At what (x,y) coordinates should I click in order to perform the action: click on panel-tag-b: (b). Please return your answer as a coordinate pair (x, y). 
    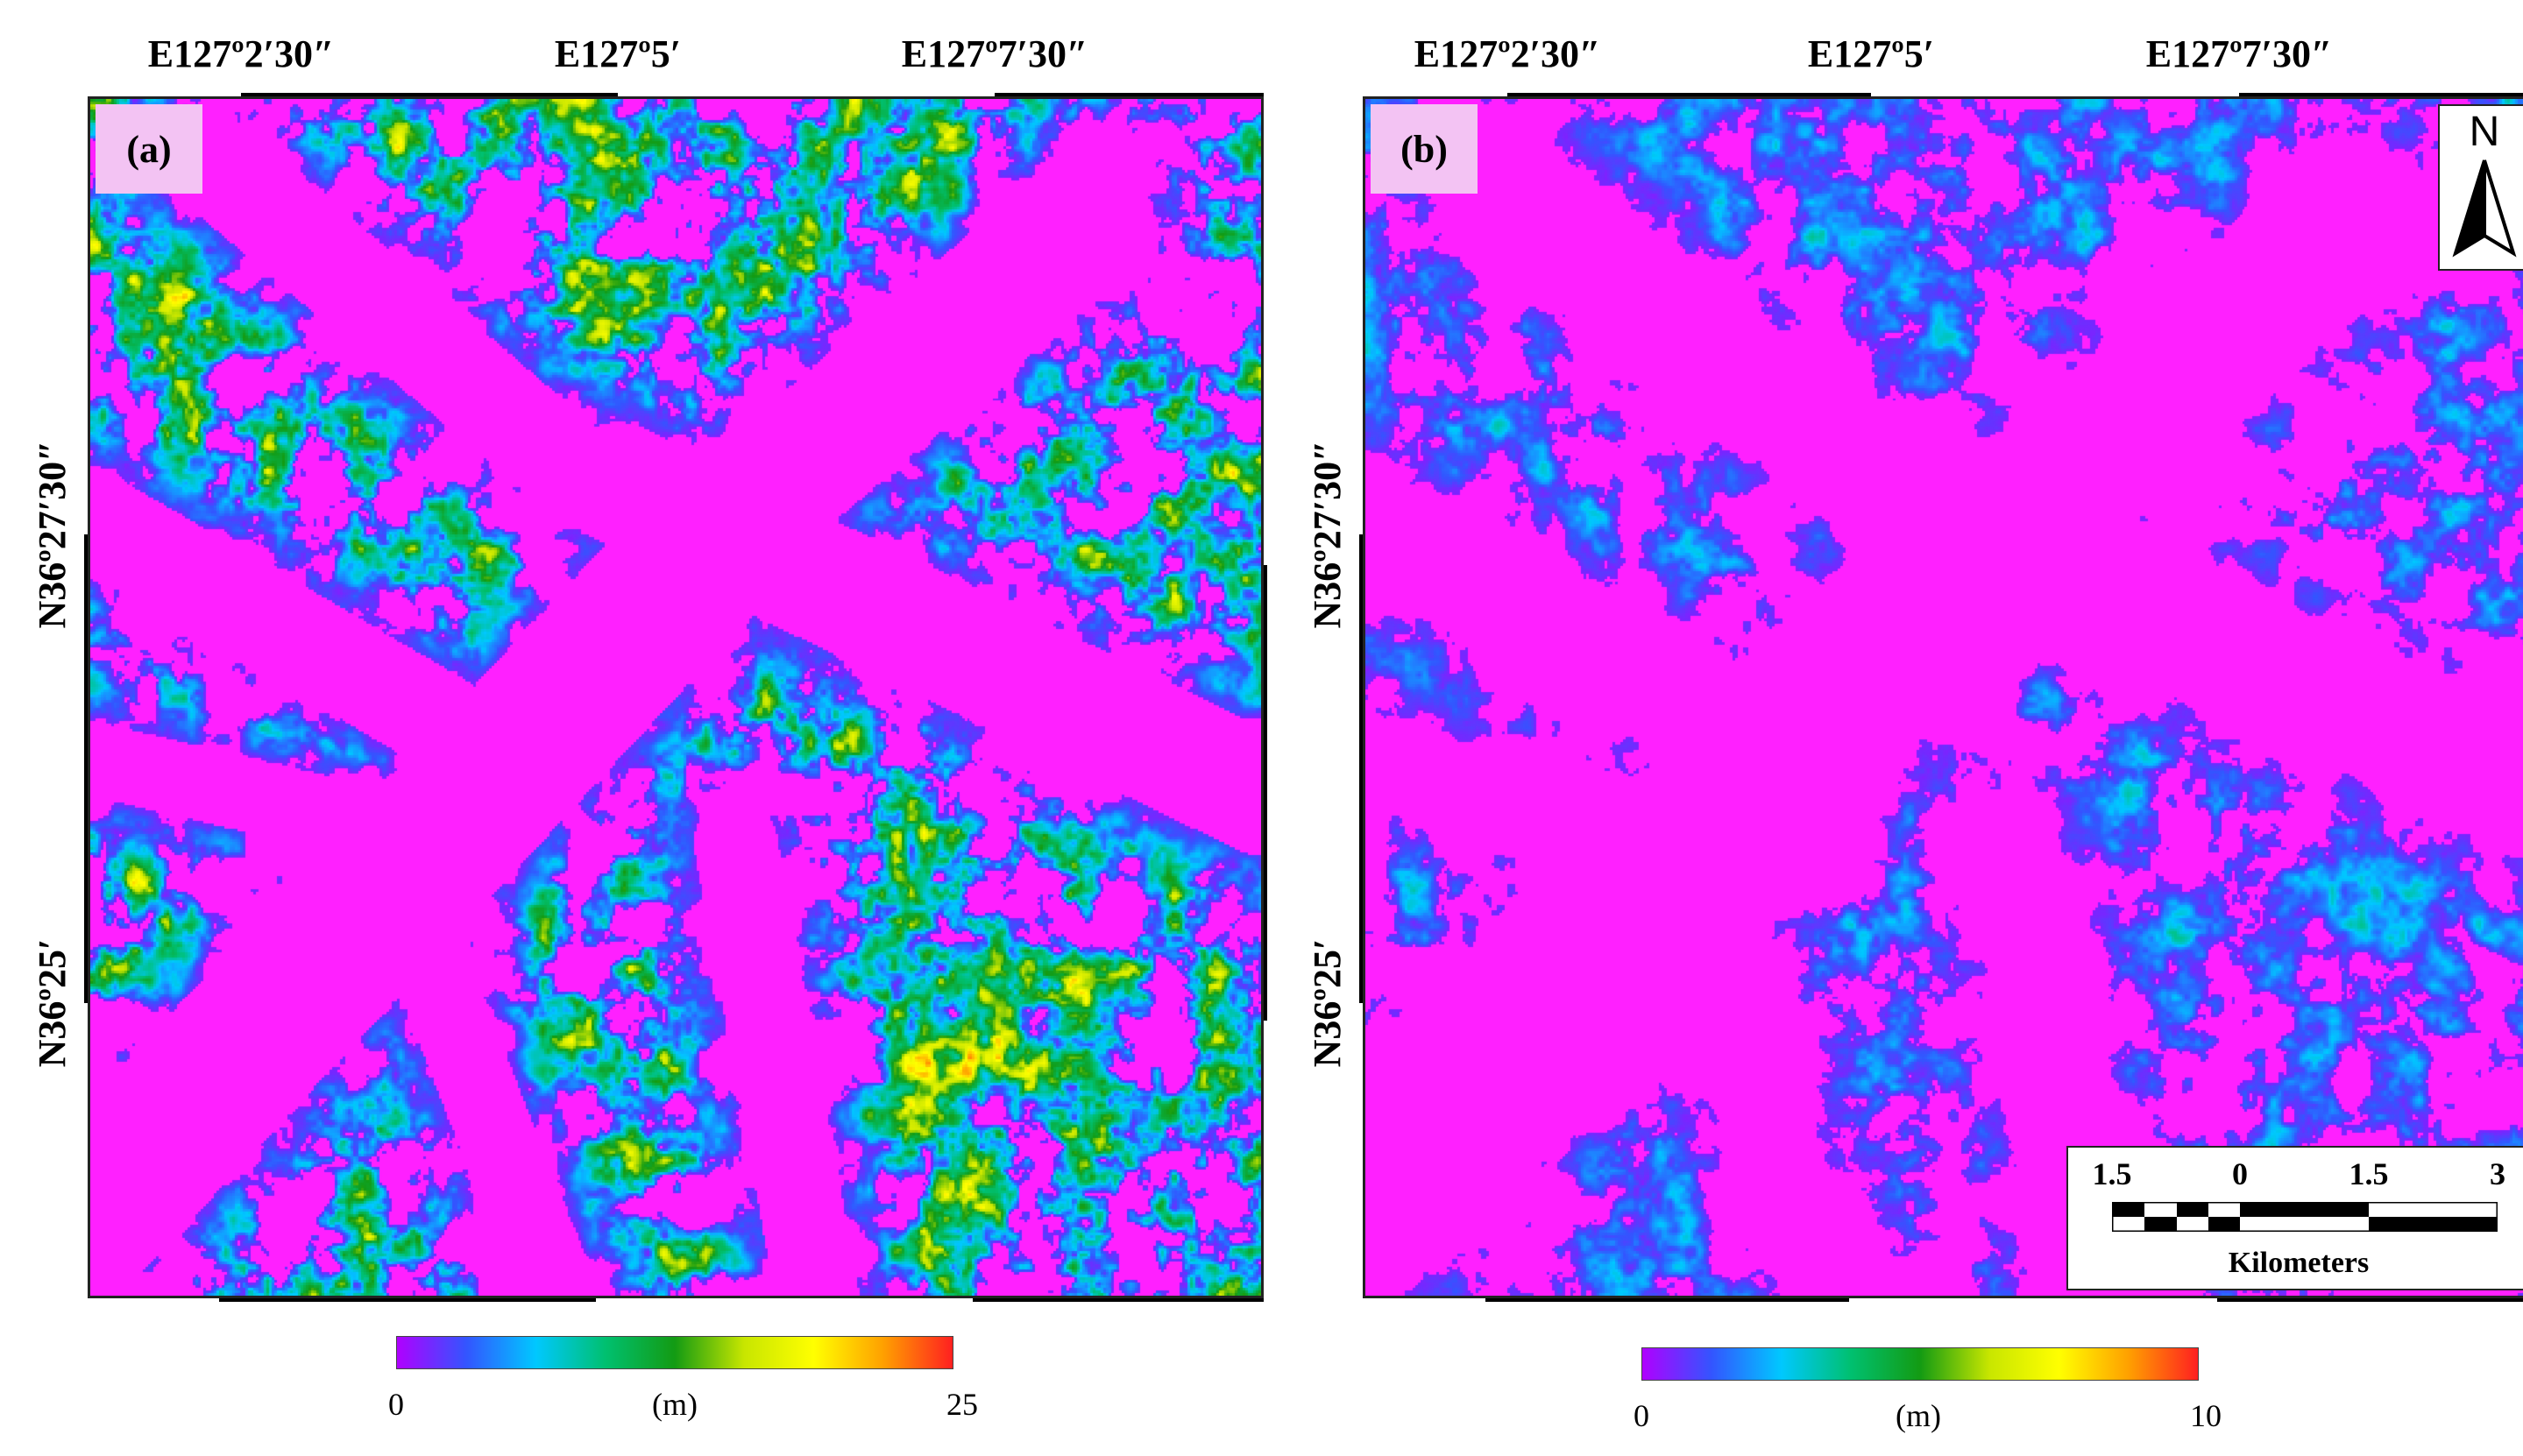
    Looking at the image, I should click on (1424, 149).